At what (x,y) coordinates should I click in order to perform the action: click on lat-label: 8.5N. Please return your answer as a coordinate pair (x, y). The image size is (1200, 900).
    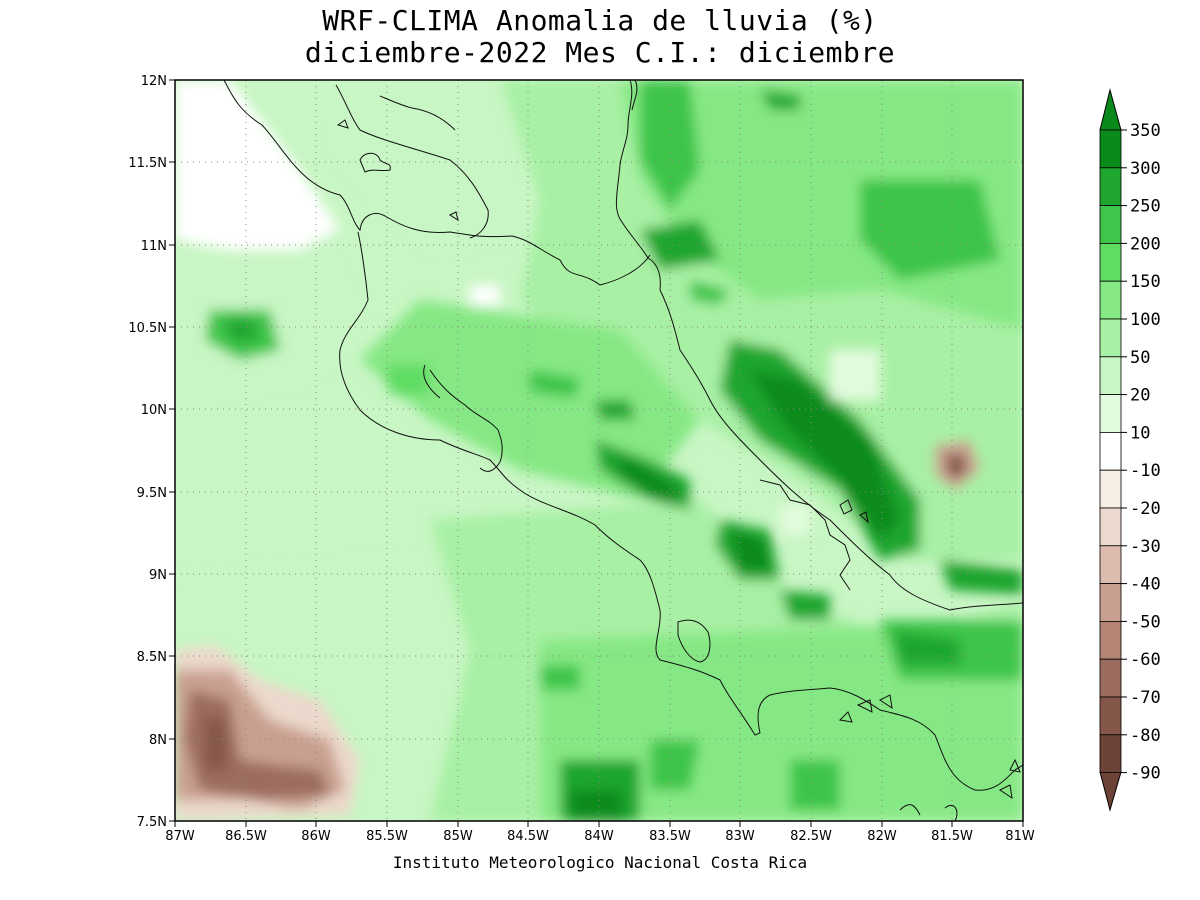
    Looking at the image, I should click on (152, 657).